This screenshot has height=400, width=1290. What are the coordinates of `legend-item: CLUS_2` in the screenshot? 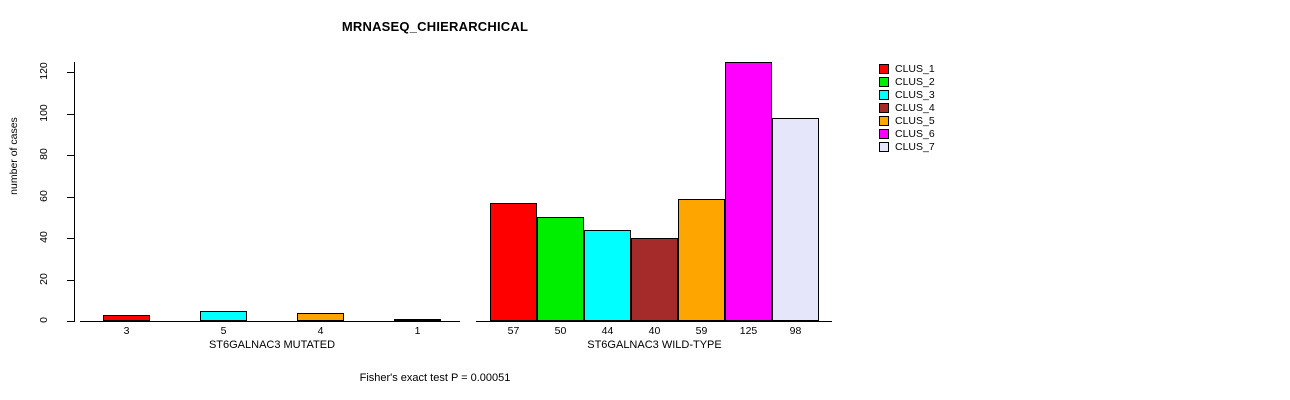 It's located at (907, 81).